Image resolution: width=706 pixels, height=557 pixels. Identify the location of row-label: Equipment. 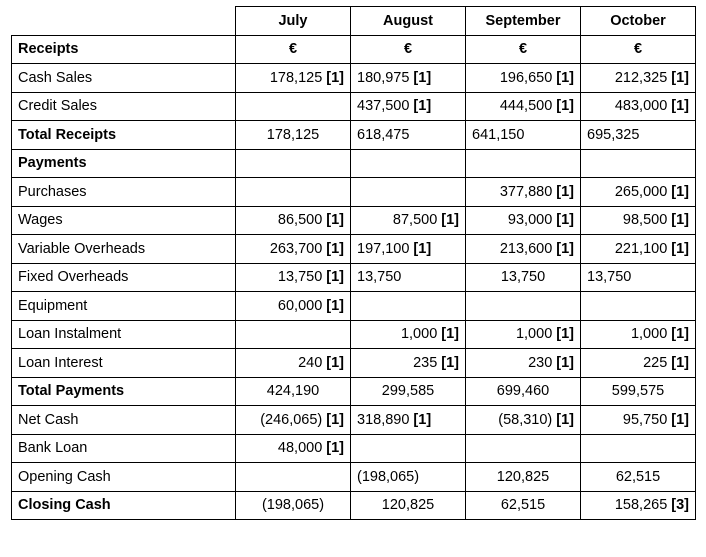
(123, 306).